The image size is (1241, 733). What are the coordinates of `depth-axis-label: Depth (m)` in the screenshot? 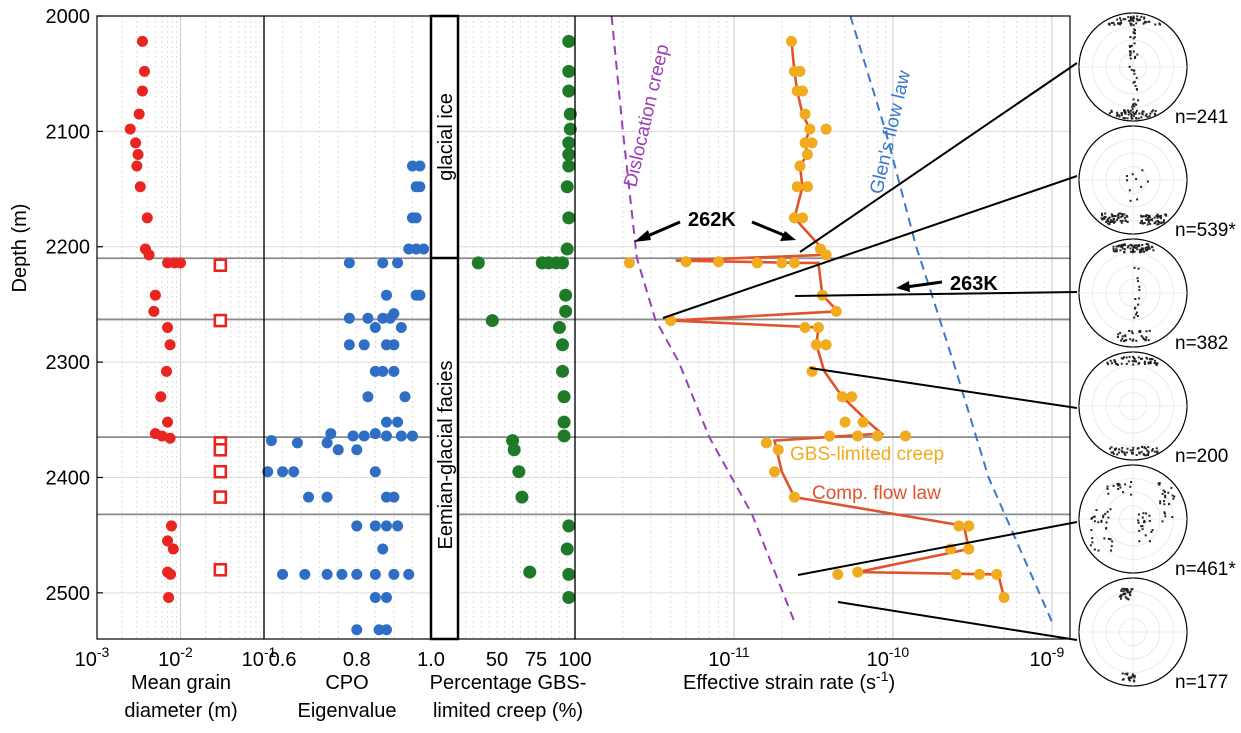 It's located at (20, 248).